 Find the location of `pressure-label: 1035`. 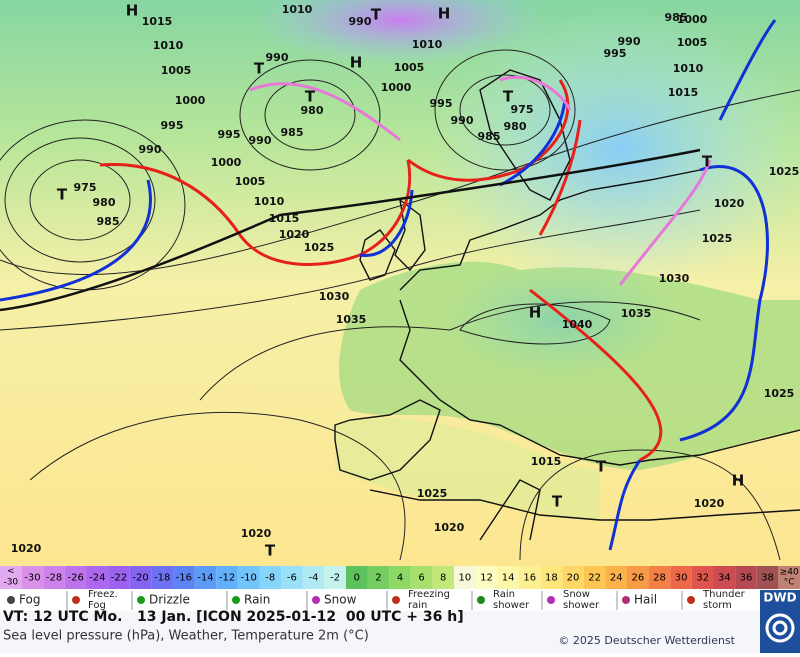

pressure-label: 1035 is located at coordinates (351, 319).